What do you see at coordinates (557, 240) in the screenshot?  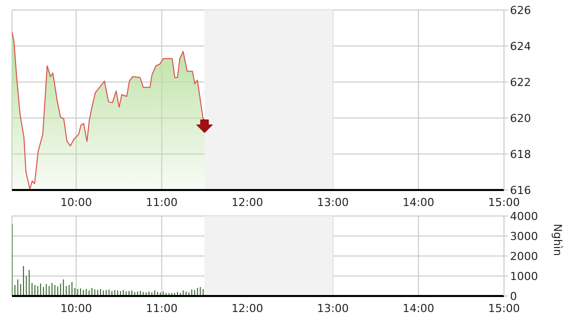 I see `y-axis-title: Nghìn` at bounding box center [557, 240].